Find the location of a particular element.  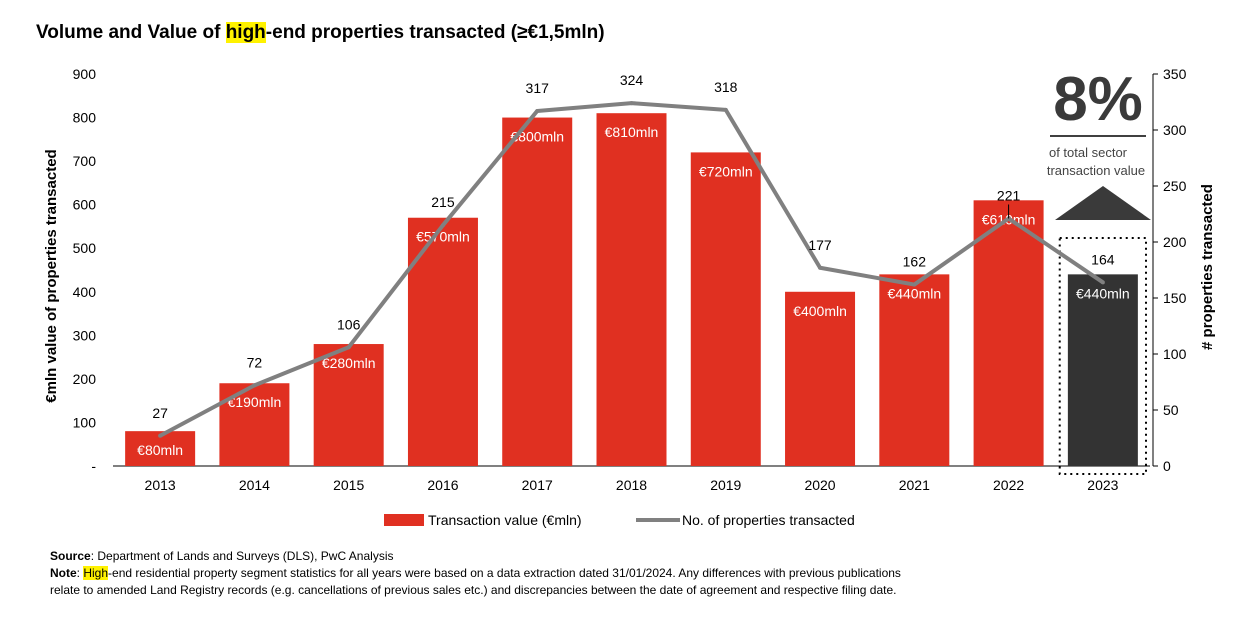

note-sep: : is located at coordinates (80, 573).